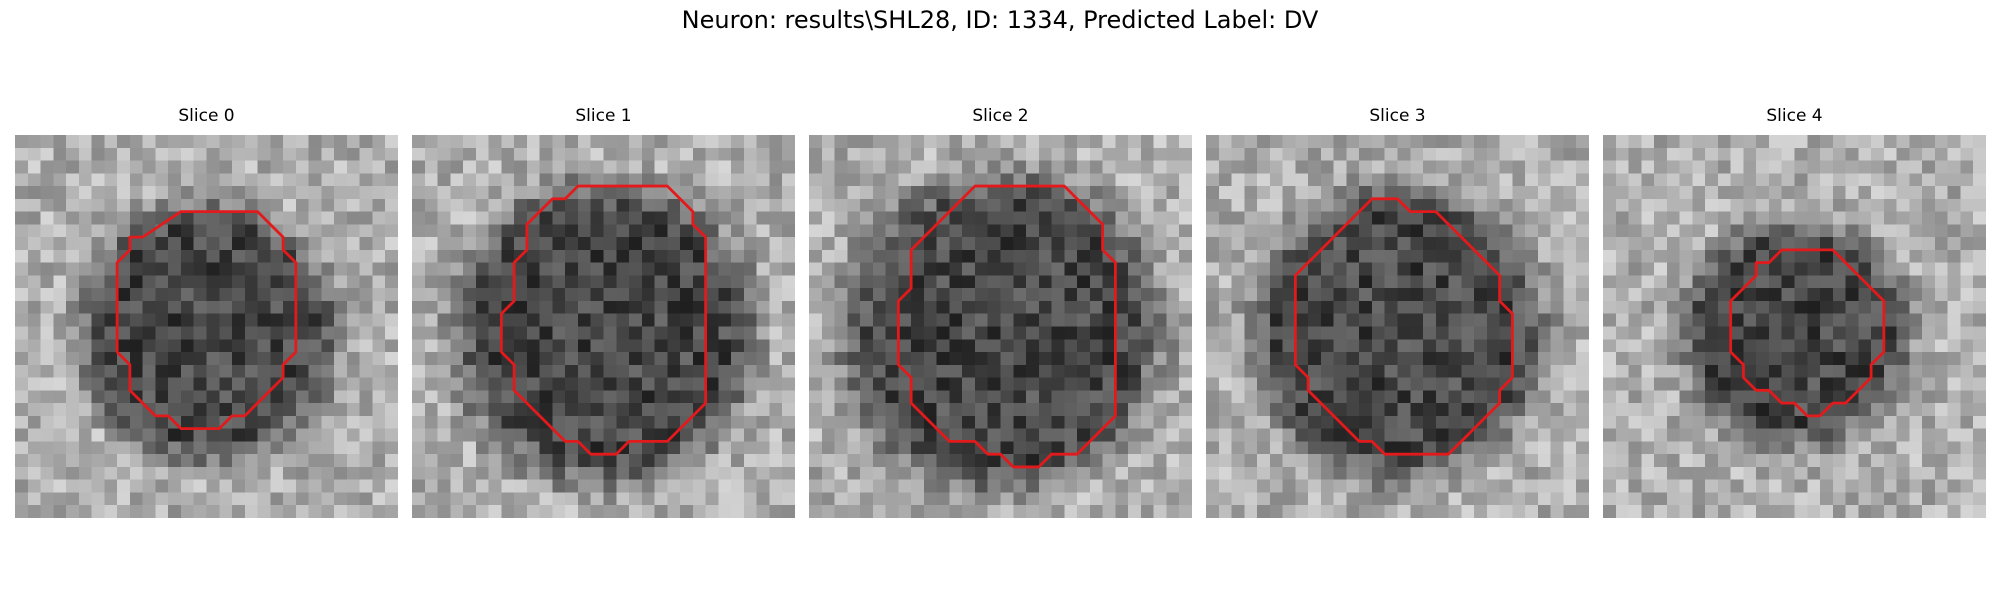 This screenshot has width=2000, height=600. What do you see at coordinates (1397, 116) in the screenshot?
I see `slice-title: Slice 3` at bounding box center [1397, 116].